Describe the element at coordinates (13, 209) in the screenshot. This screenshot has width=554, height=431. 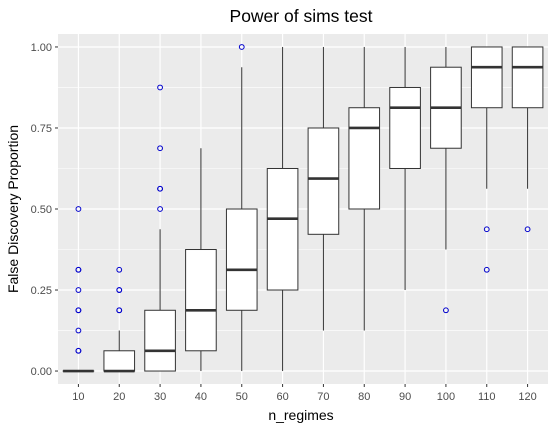
I see `y-axis-title: False Discovery Proportion` at that location.